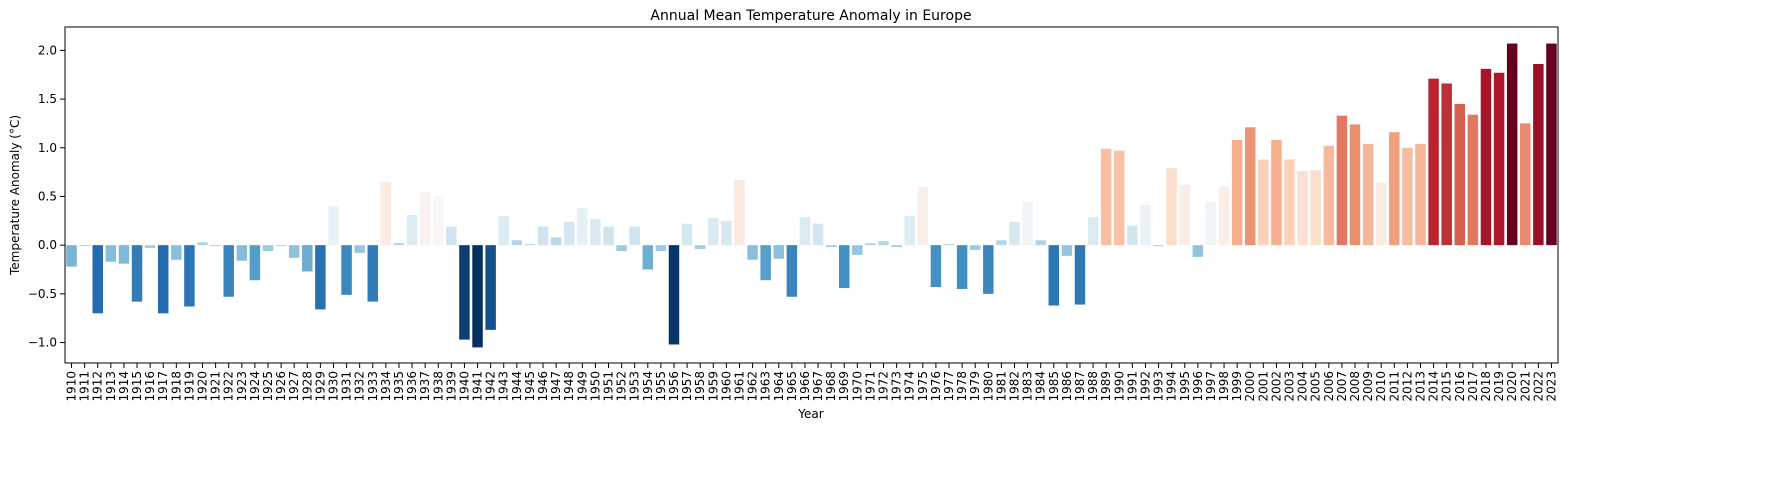  What do you see at coordinates (1499, 386) in the screenshot?
I see `x-tick-label: 2019` at bounding box center [1499, 386].